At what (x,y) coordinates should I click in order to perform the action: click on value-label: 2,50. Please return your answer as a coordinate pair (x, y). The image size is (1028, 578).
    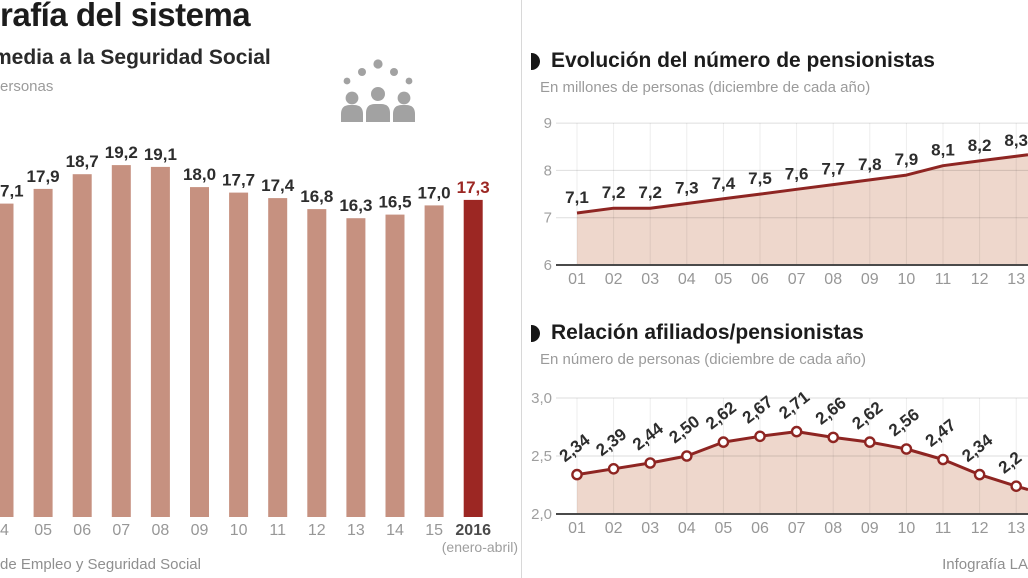
    Looking at the image, I should click on (685, 429).